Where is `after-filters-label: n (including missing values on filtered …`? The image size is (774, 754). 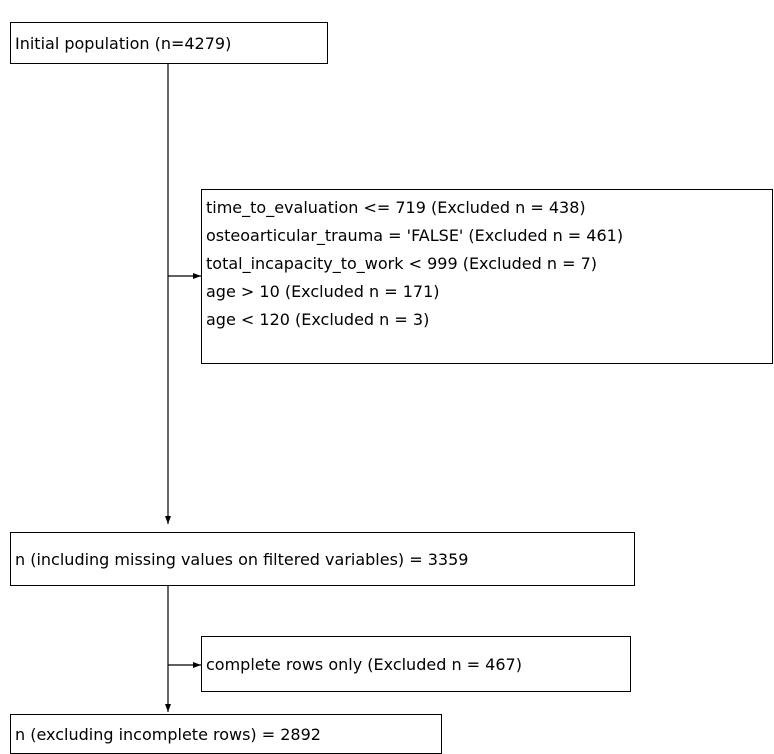
after-filters-label: n (including missing values on filtered … is located at coordinates (242, 559).